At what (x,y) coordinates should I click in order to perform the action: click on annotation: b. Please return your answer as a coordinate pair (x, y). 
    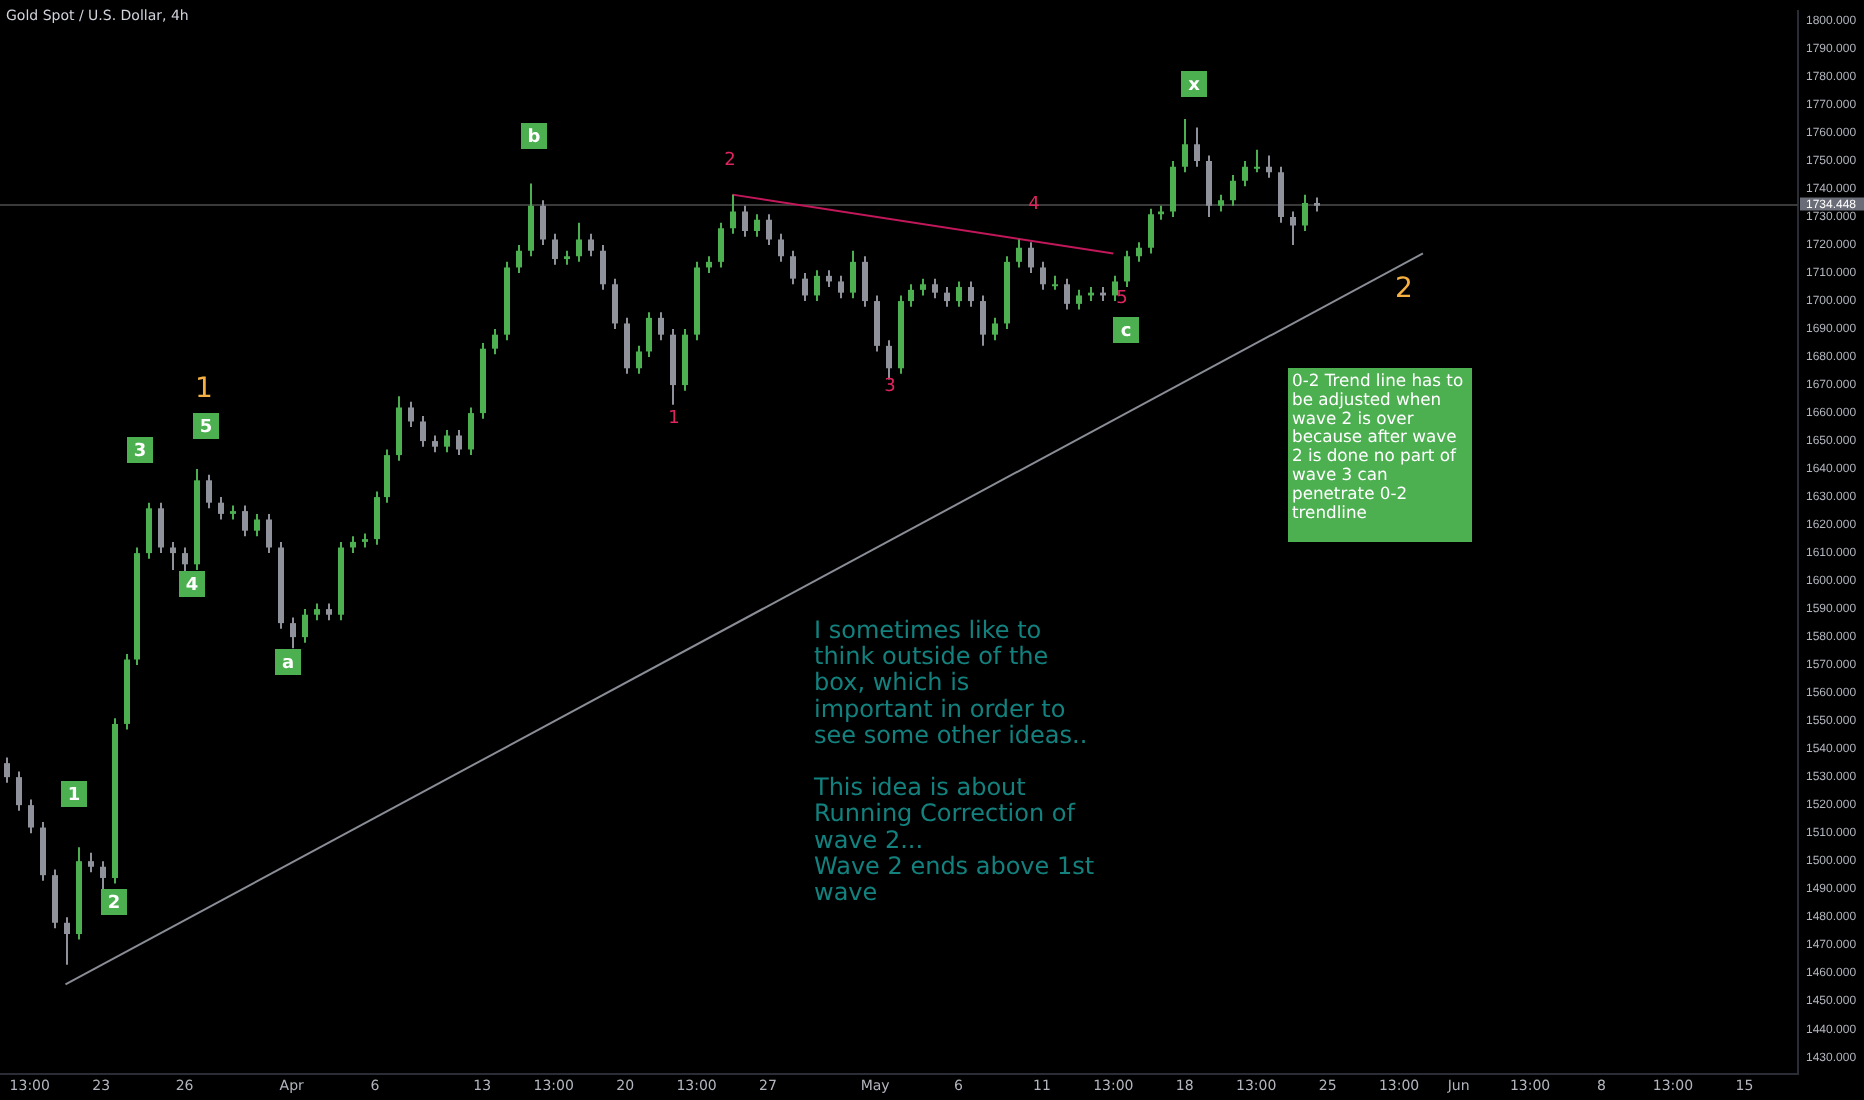
    Looking at the image, I should click on (534, 137).